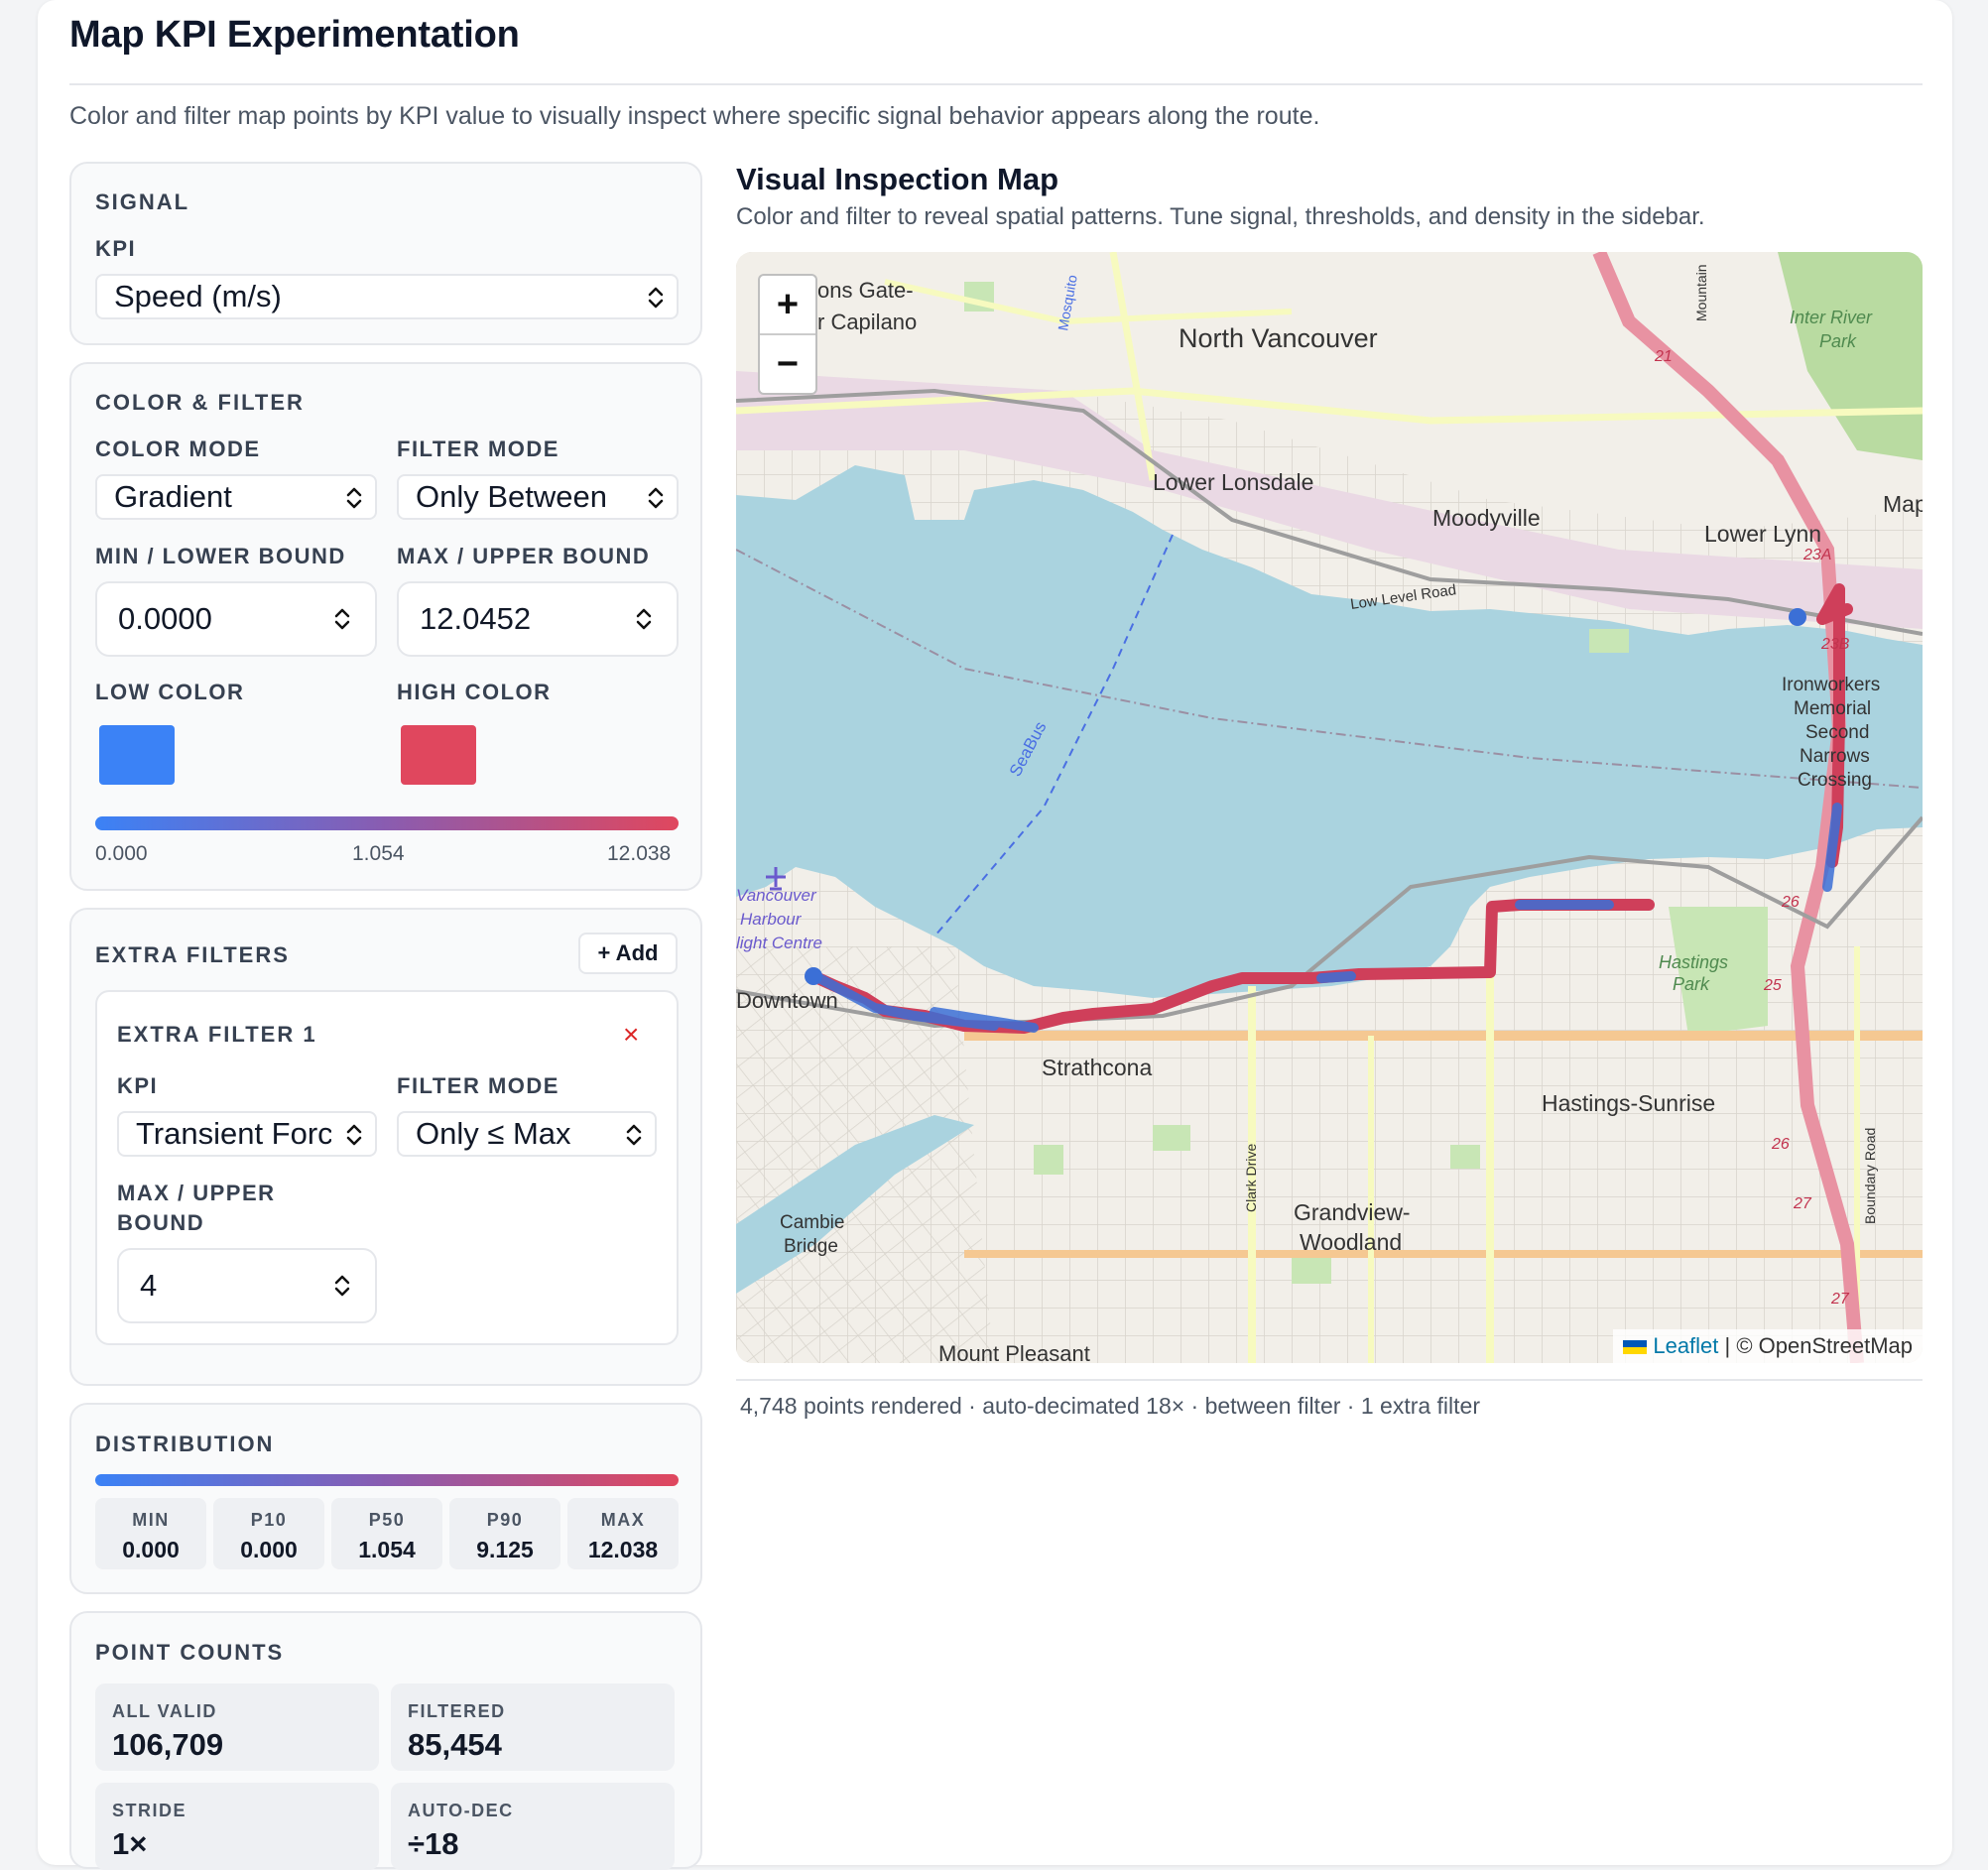 The image size is (1988, 1870). Describe the element at coordinates (236, 497) in the screenshot. I see `color-mode-select: Gradient` at that location.